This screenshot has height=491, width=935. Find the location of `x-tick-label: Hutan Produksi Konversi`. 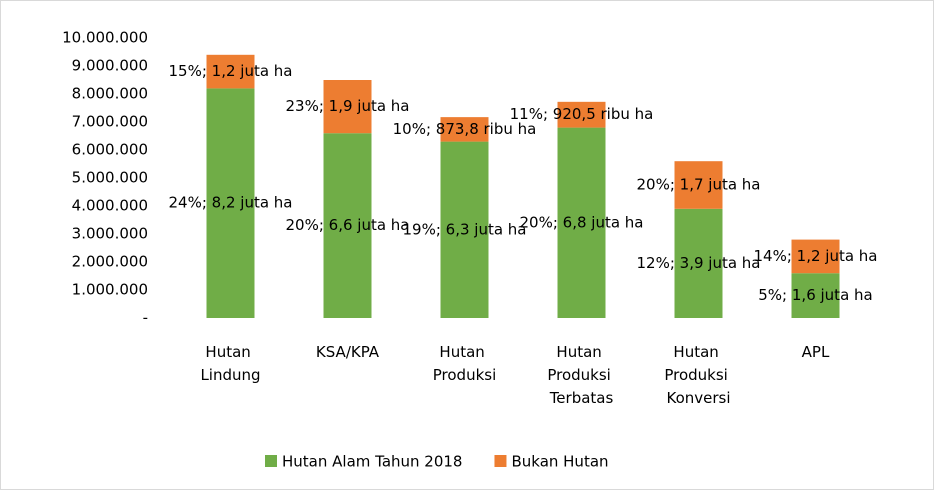

x-tick-label: Hutan Produksi Konversi is located at coordinates (698, 375).